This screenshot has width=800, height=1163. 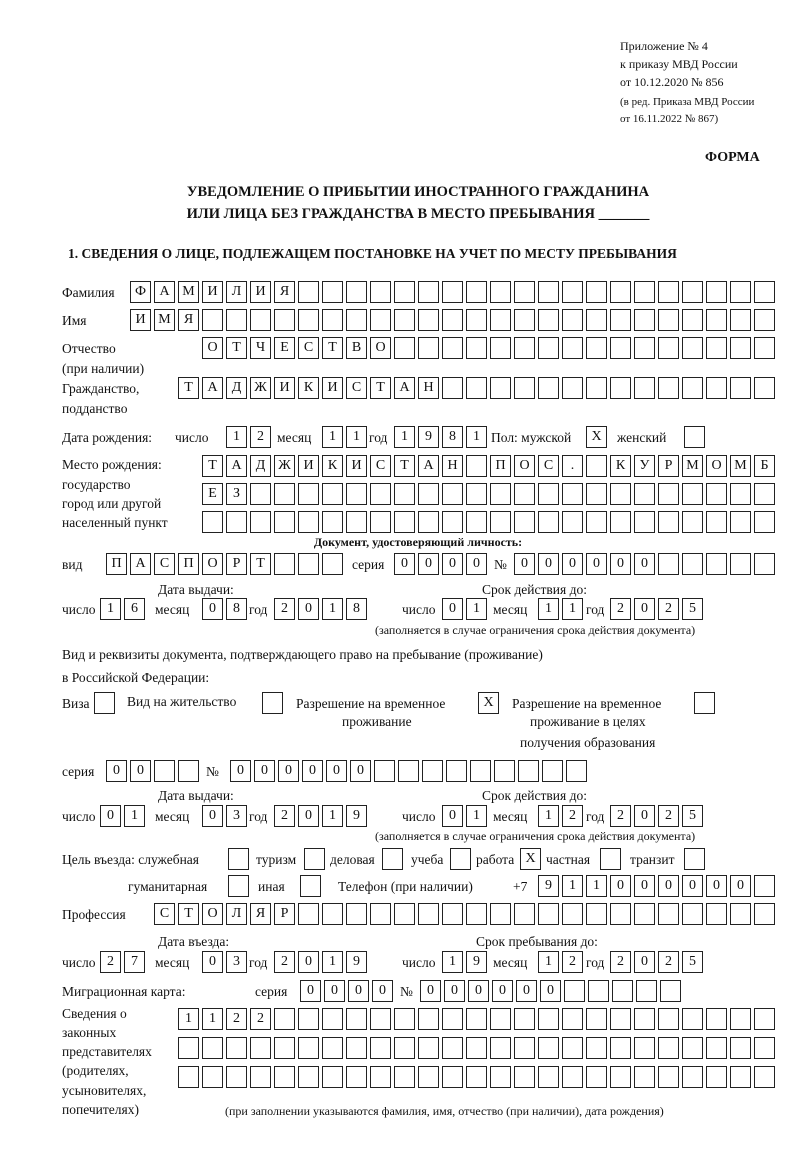 What do you see at coordinates (188, 292) in the screenshot?
I see `char-cell: М` at bounding box center [188, 292].